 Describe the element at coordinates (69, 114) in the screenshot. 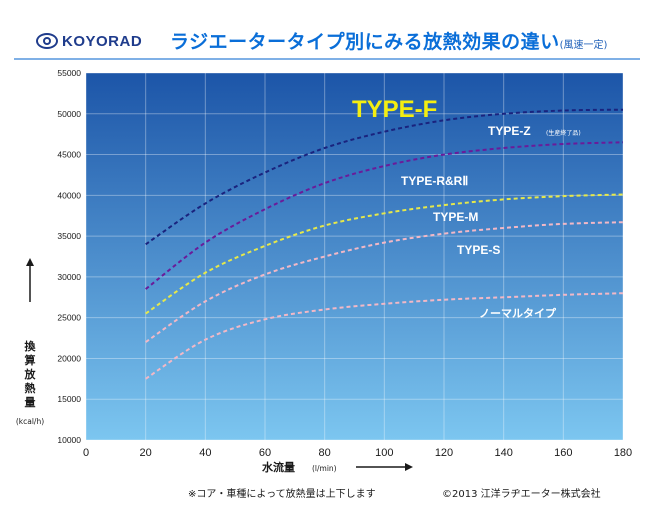

I see `y-tick-label: 50000` at that location.